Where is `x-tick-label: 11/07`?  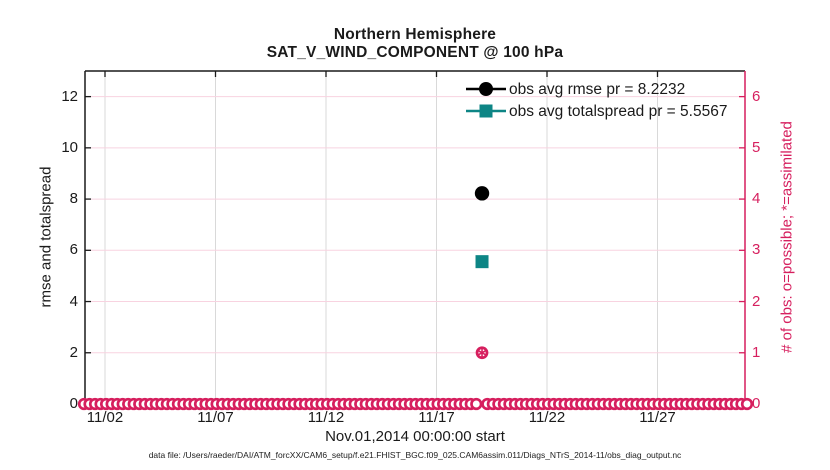 x-tick-label: 11/07 is located at coordinates (215, 417).